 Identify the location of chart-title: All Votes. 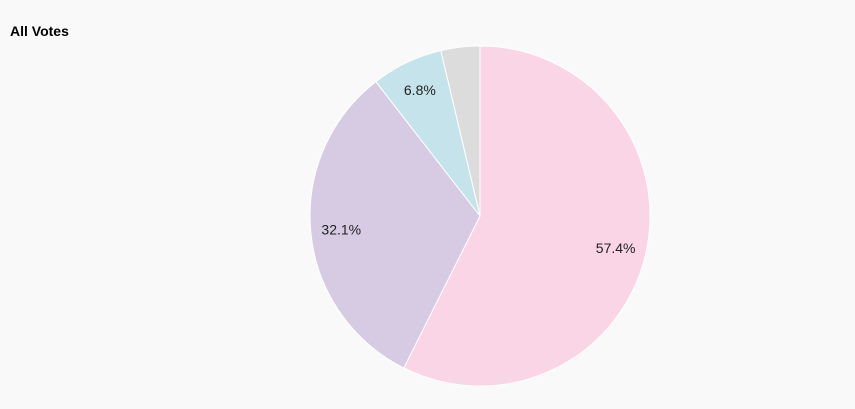
(39, 31).